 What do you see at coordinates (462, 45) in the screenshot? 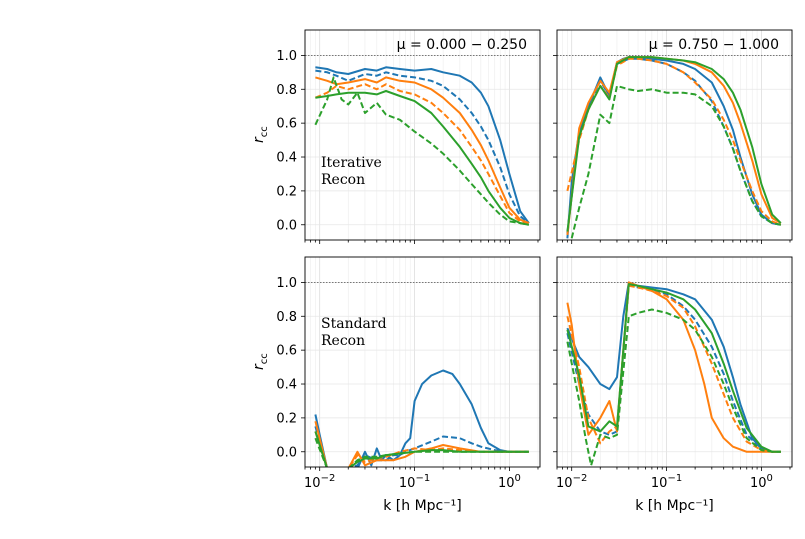
I see `mu-range-label: μ = 0.000 − 0.250` at bounding box center [462, 45].